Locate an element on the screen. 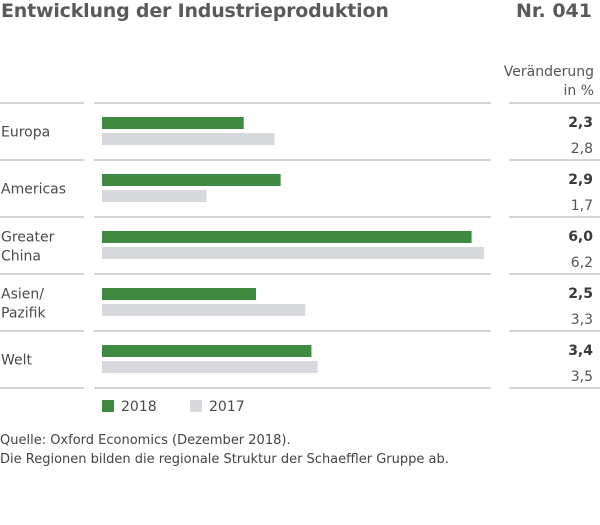  chart-title: Entwicklung der Industrieproduktion is located at coordinates (195, 11).